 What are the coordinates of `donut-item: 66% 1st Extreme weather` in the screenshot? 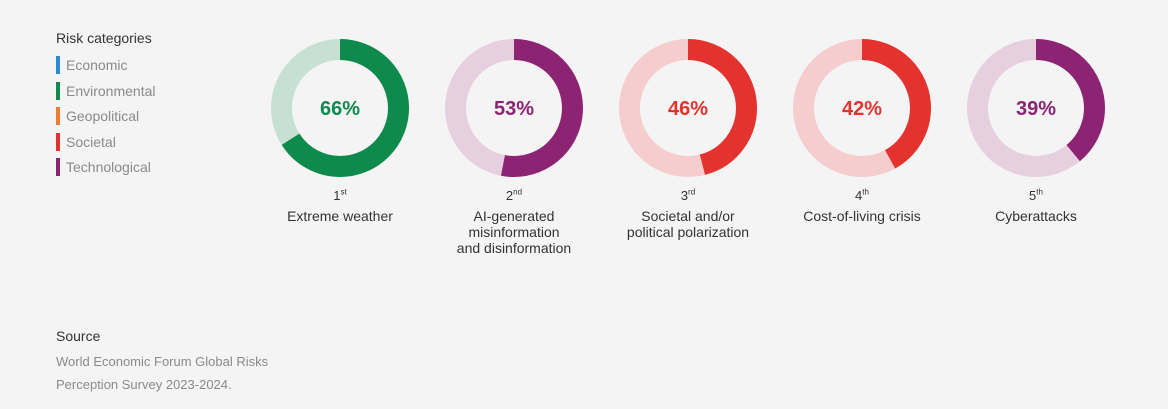 It's located at (340, 131).